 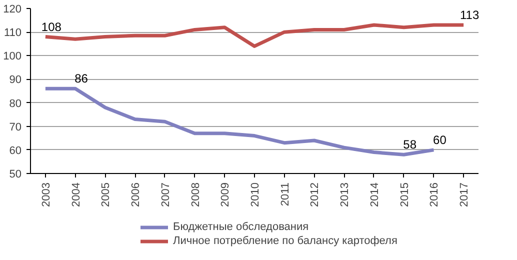 I want to click on y-tick-label: 50, so click(x=15, y=174).